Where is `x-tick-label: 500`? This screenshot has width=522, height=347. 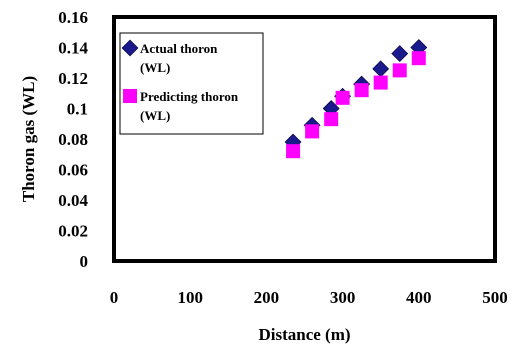 x-tick-label: 500 is located at coordinates (495, 297).